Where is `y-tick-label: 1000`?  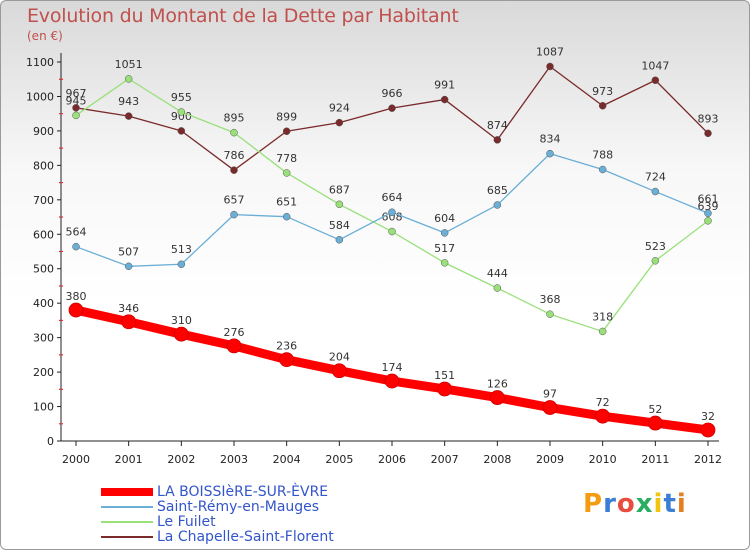
y-tick-label: 1000 is located at coordinates (40, 96).